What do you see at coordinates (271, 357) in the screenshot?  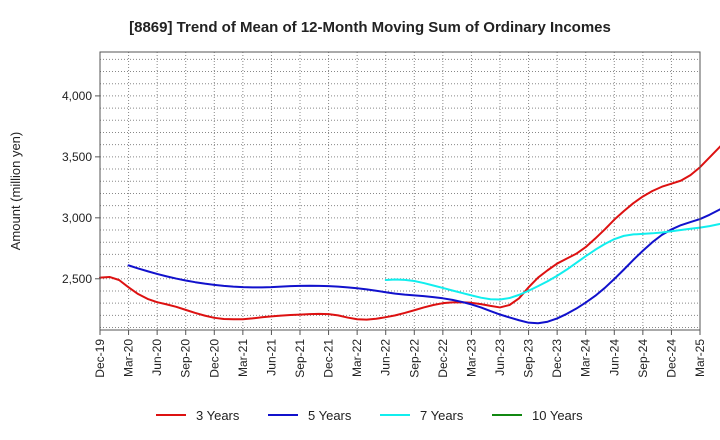 I see `x-tick-label: Jun-21` at bounding box center [271, 357].